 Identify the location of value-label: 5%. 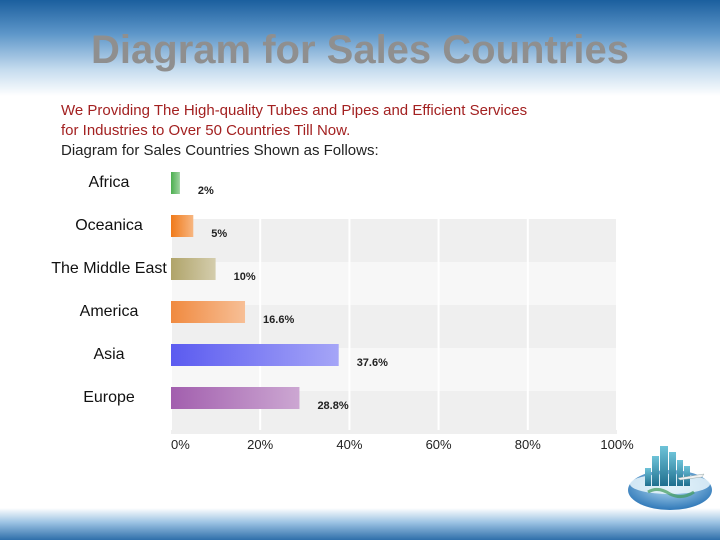
(219, 234).